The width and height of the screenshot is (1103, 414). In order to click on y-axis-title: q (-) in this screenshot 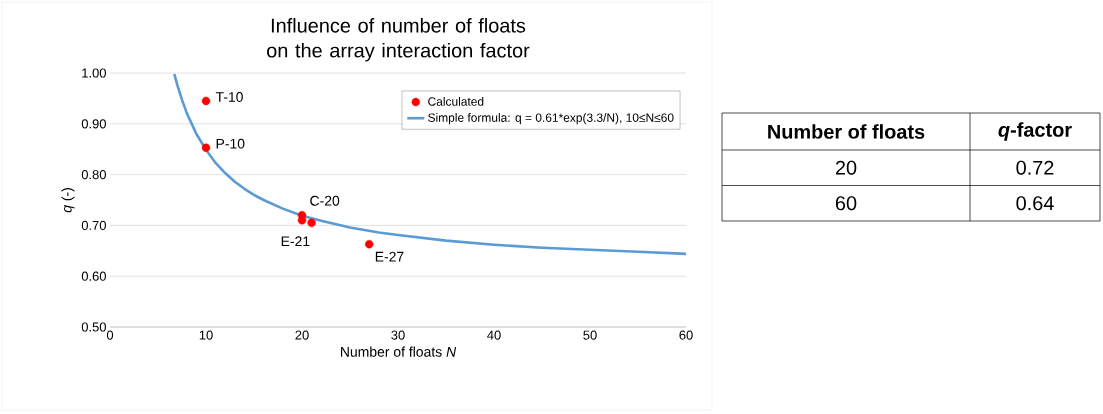, I will do `click(68, 200)`.